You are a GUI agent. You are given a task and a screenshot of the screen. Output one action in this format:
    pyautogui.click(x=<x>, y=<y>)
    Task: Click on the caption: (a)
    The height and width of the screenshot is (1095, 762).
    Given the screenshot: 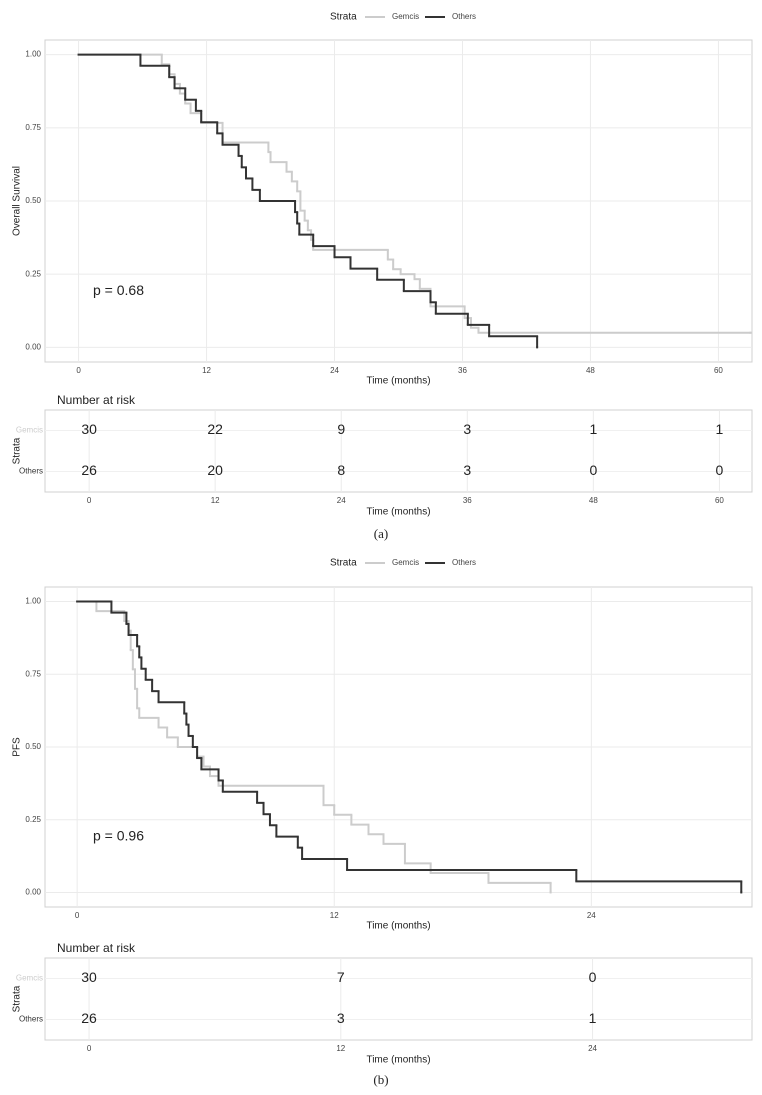 What is the action you would take?
    pyautogui.click(x=381, y=533)
    